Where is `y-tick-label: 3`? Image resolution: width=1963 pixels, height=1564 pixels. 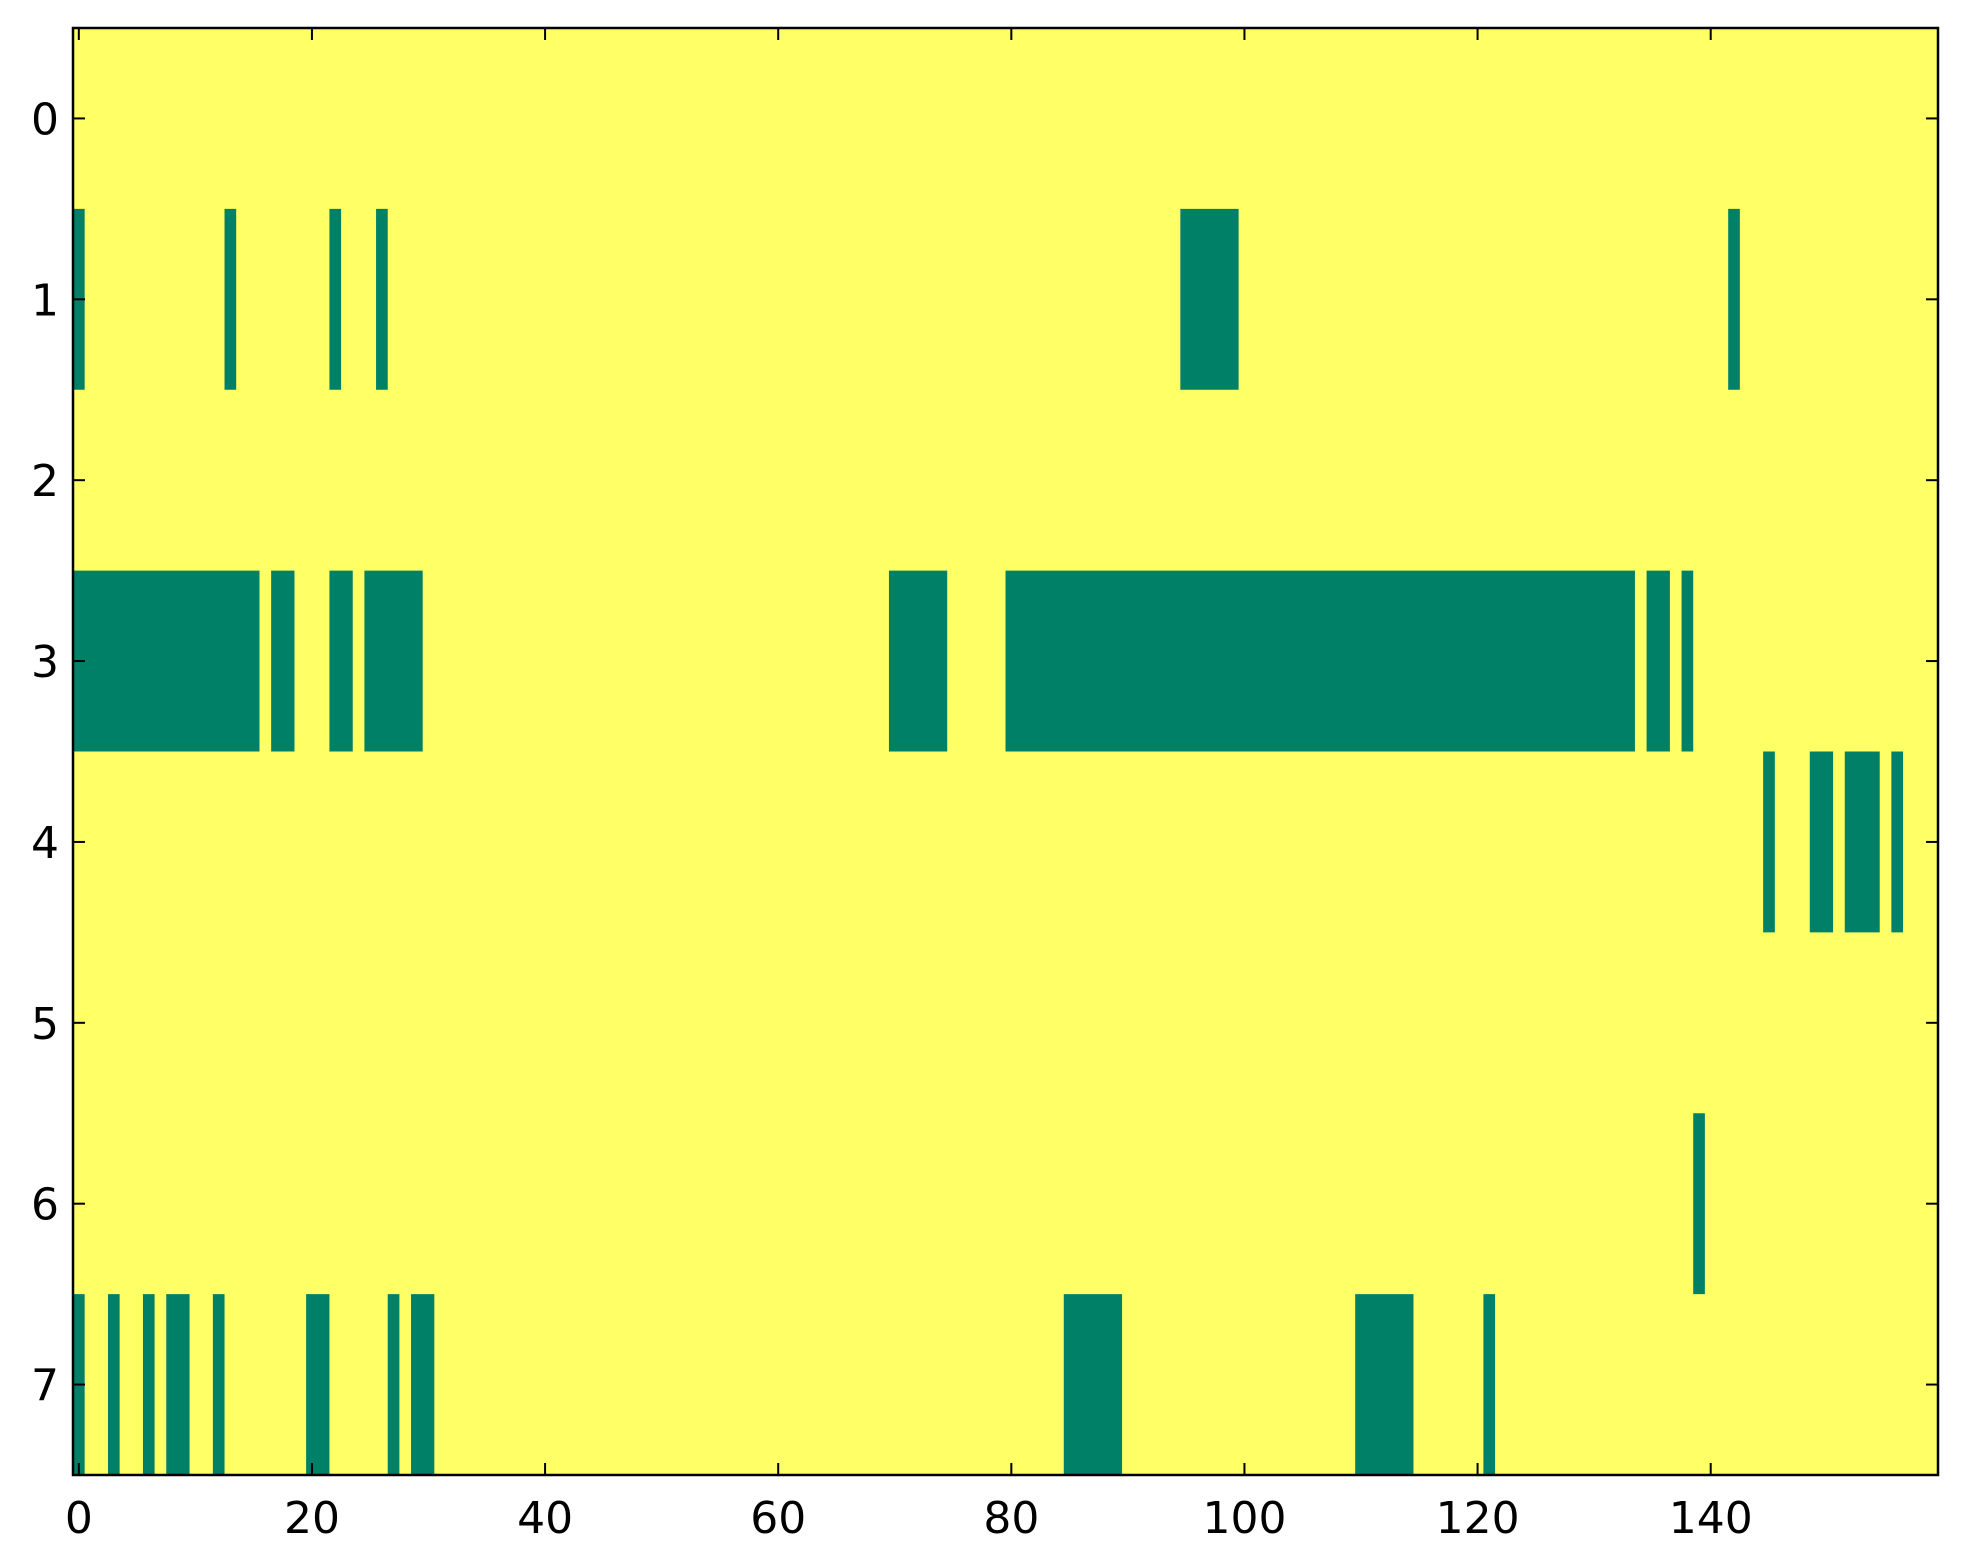 y-tick-label: 3 is located at coordinates (45, 662).